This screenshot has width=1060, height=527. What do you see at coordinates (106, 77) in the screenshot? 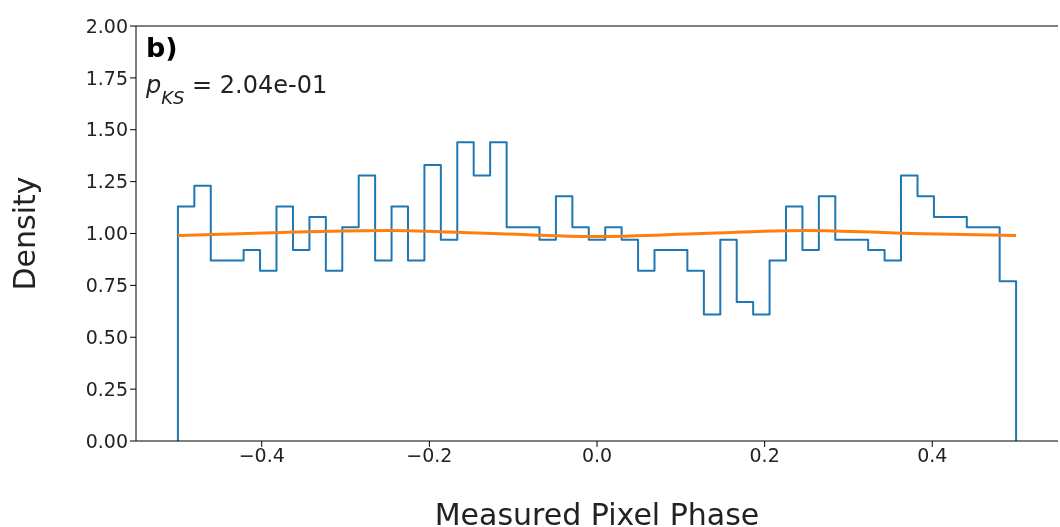
I see `y-tick-label: 1.75` at bounding box center [106, 77].